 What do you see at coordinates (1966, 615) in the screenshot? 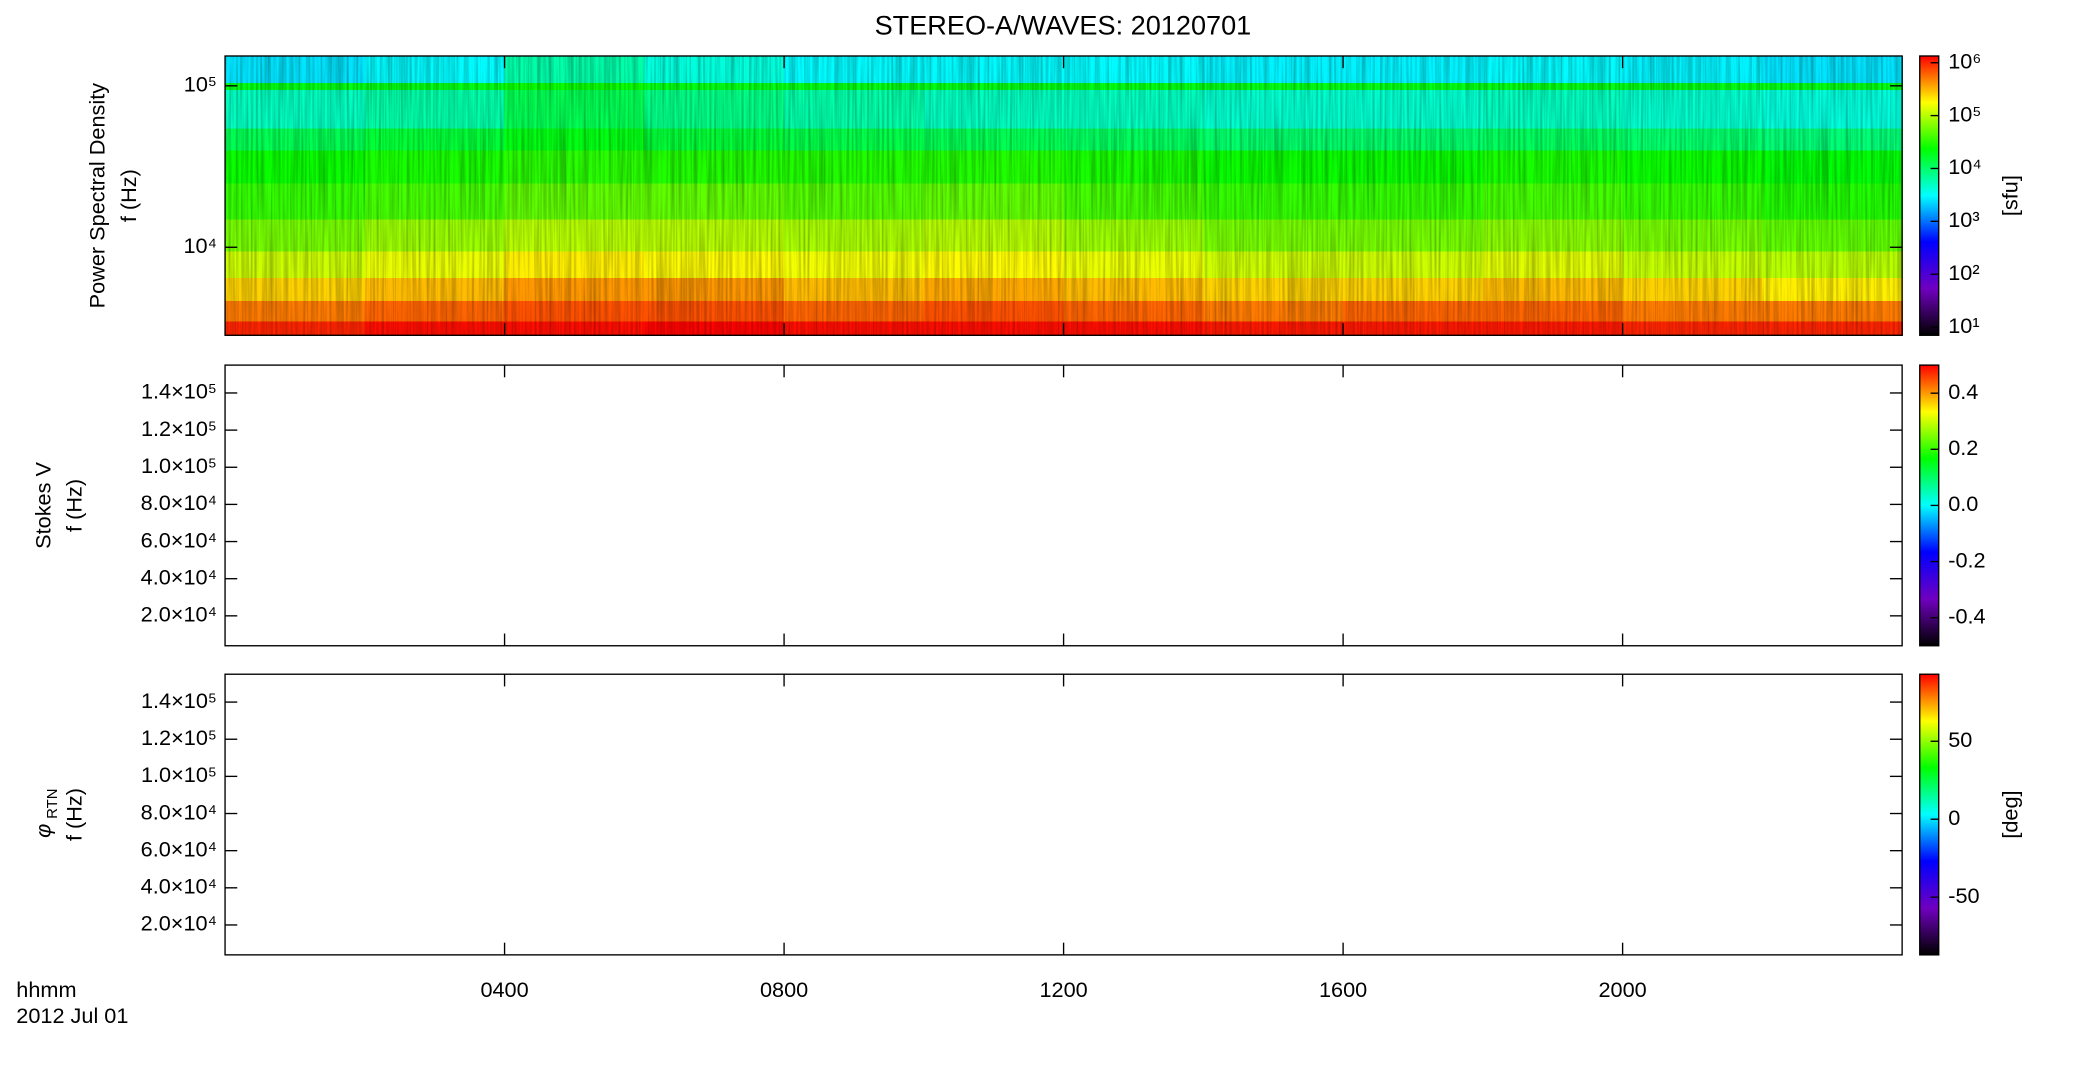
I see `colorbar-tick-label: -0.4` at bounding box center [1966, 615].